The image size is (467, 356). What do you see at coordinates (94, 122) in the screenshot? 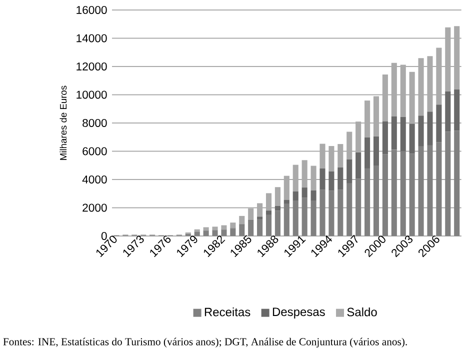
I see `y-tick-label: 8000` at bounding box center [94, 122].